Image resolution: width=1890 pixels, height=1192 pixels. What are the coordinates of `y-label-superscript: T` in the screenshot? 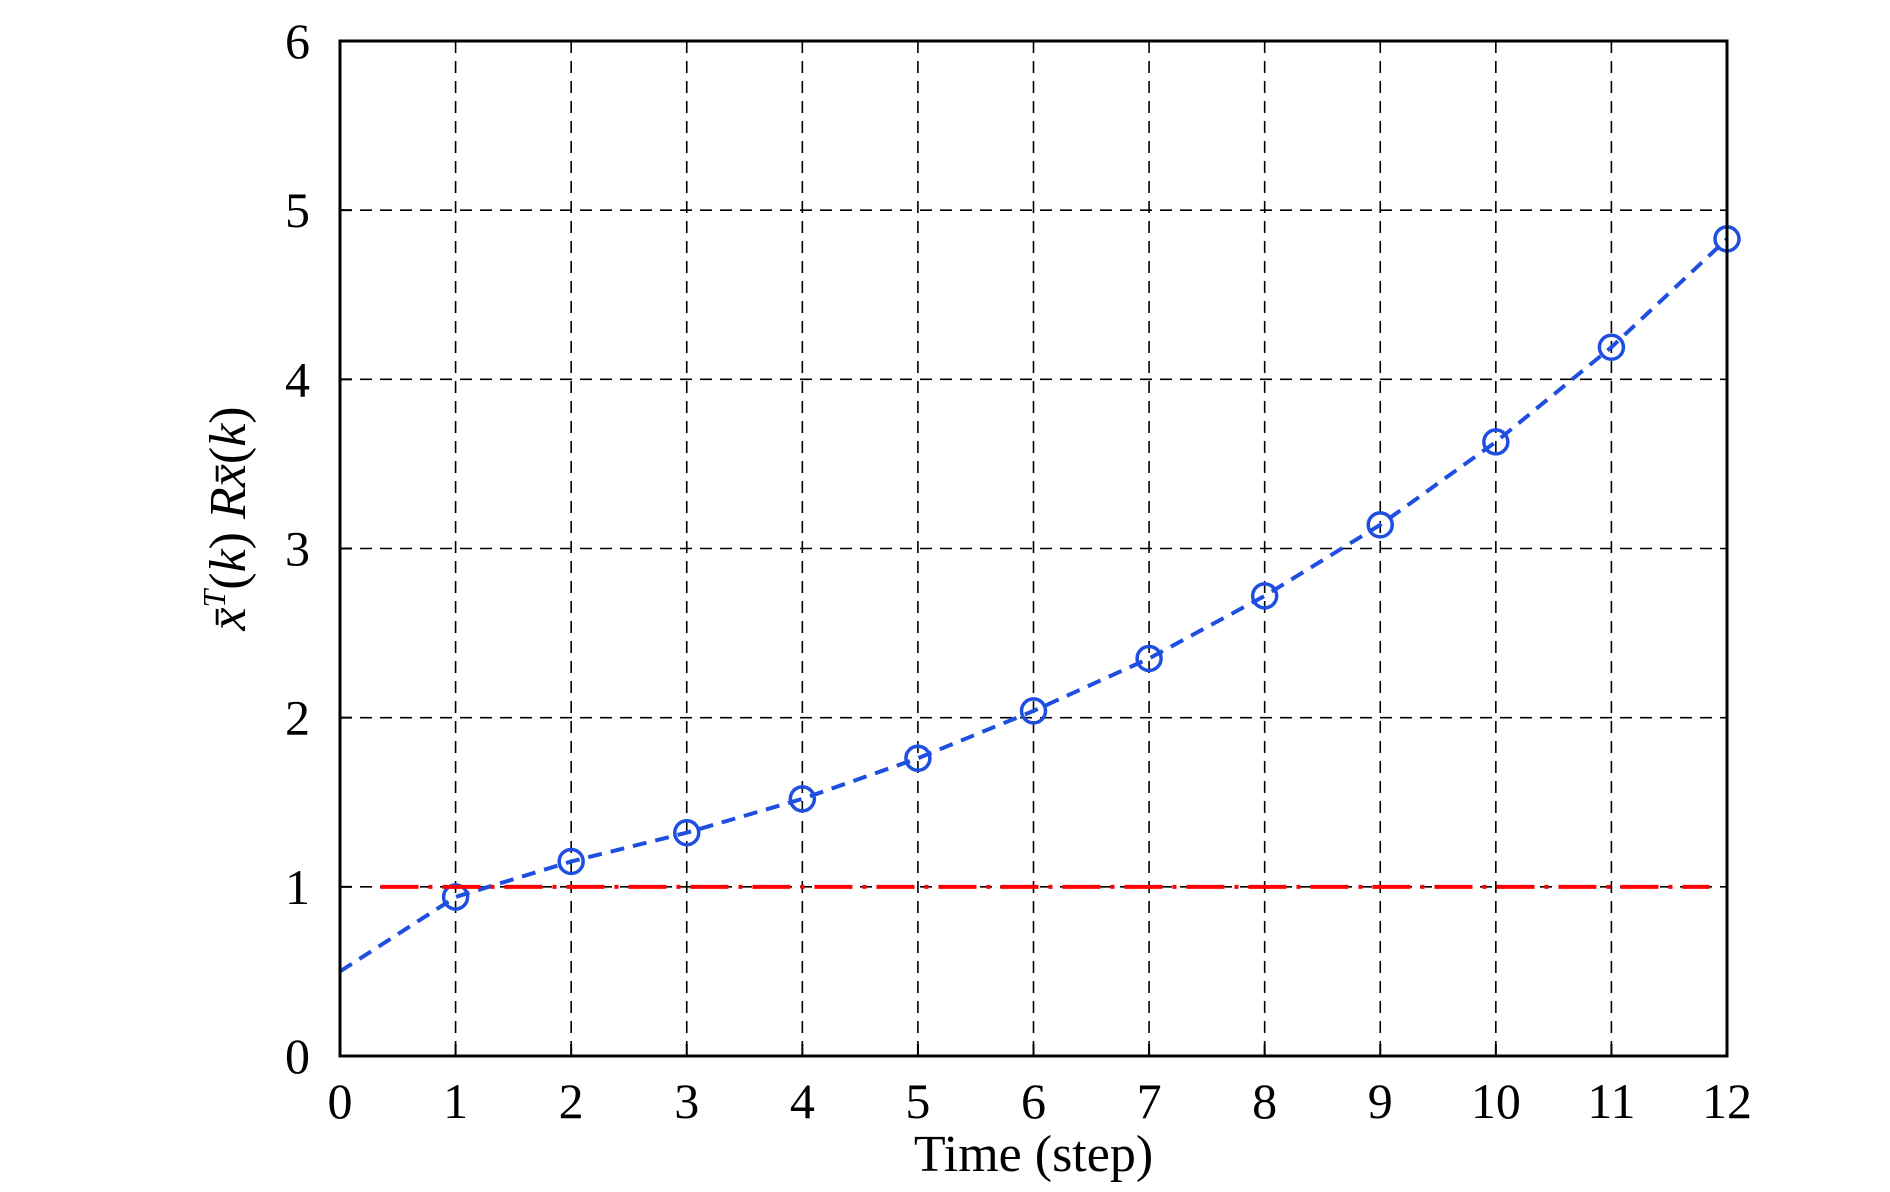 It's located at (214, 598).